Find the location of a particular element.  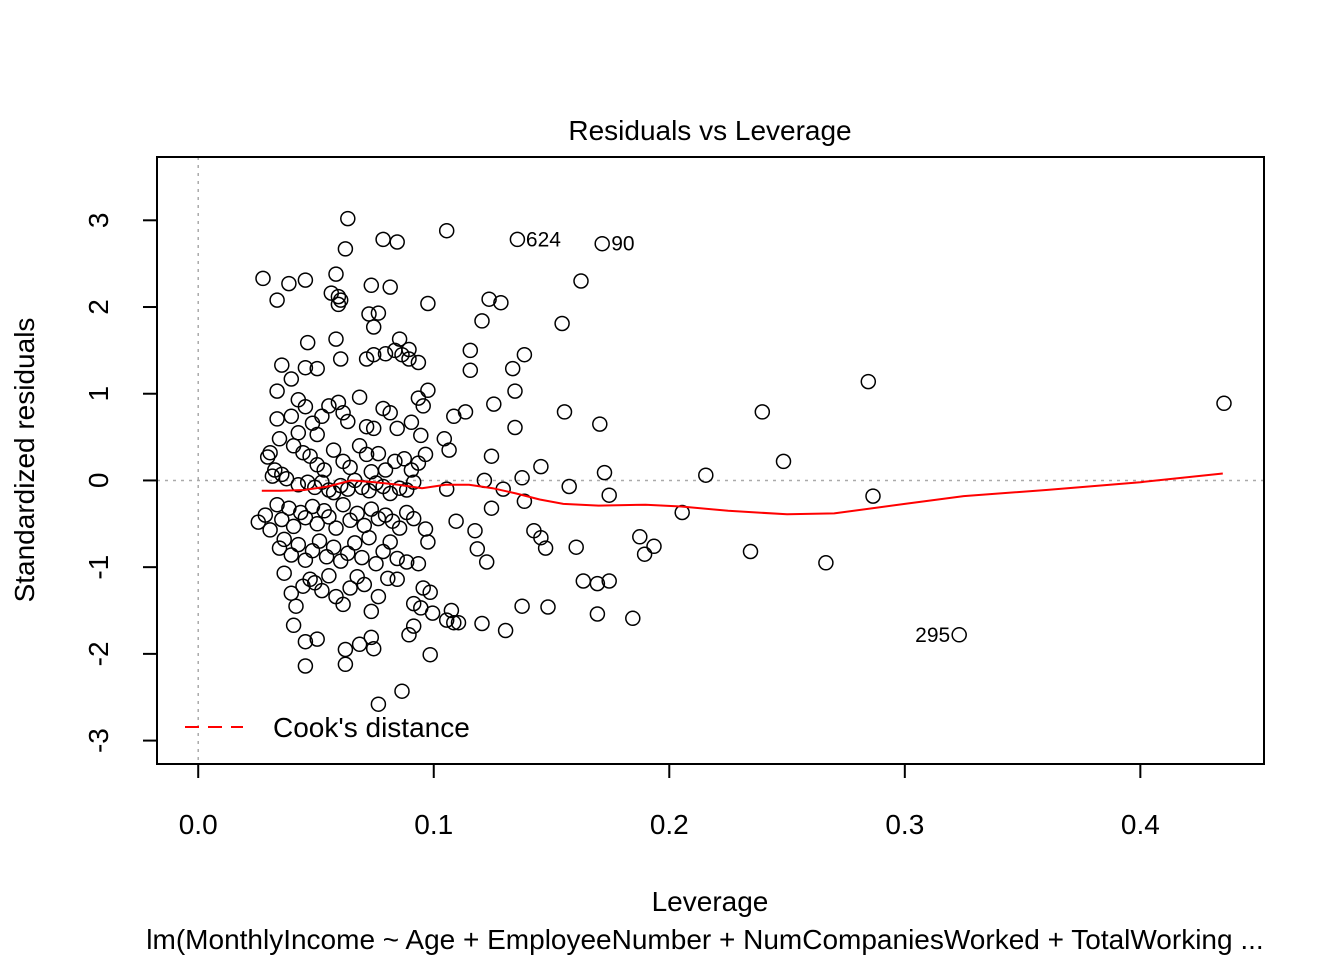

point-labels: 624 90 295 is located at coordinates (738, 437).